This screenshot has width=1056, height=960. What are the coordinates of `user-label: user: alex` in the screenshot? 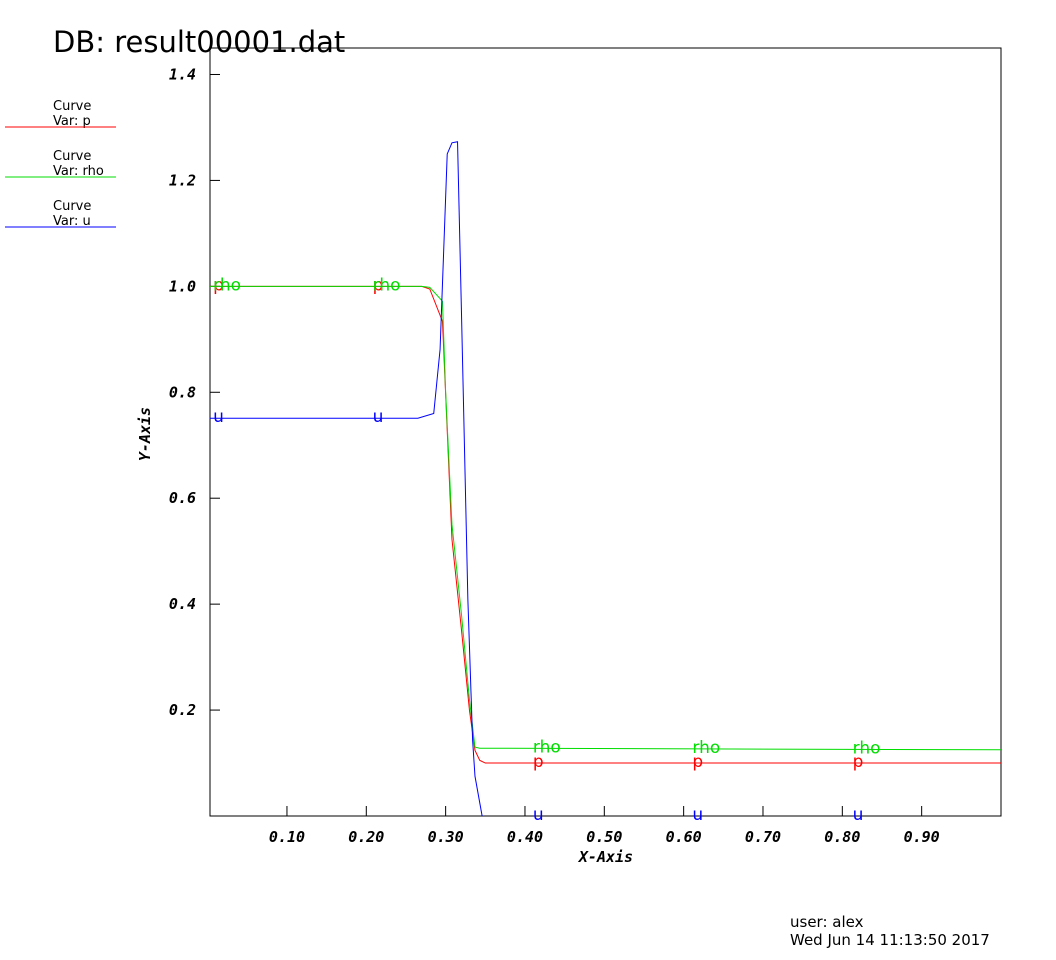 It's located at (827, 922).